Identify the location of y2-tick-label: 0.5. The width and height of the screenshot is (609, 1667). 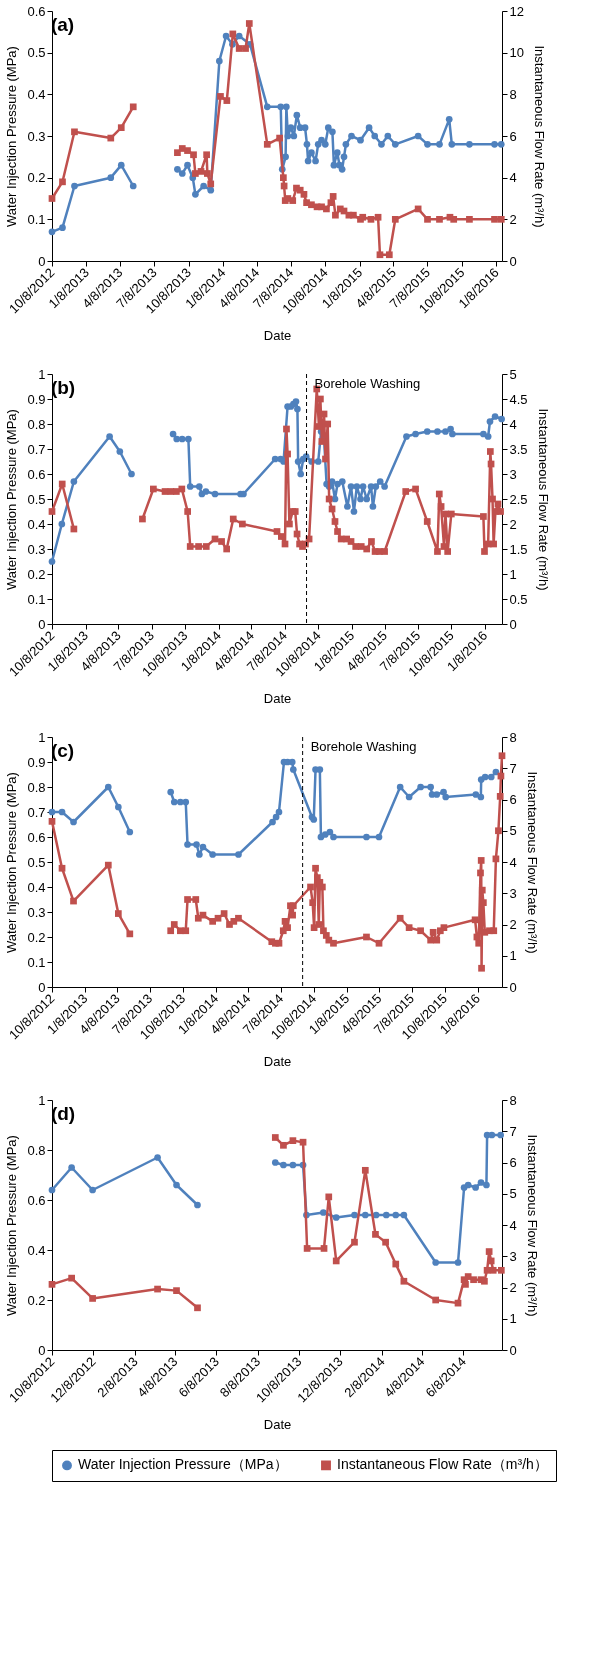
(518, 599).